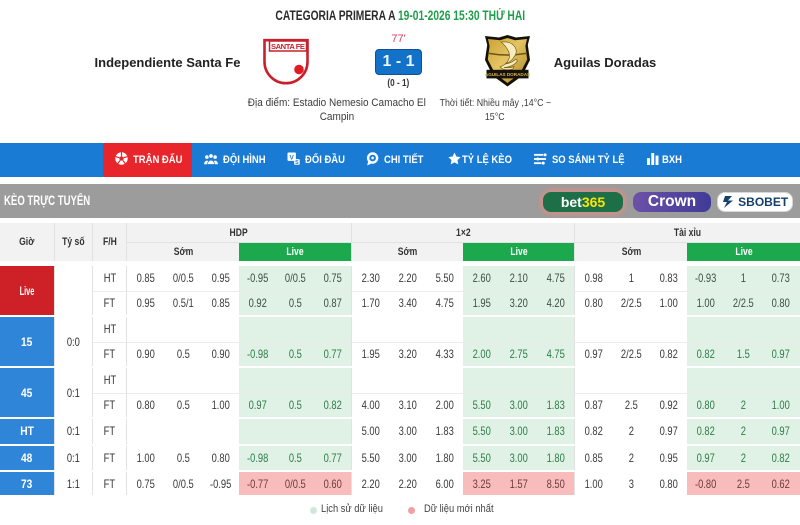  What do you see at coordinates (292, 157) in the screenshot?
I see `svg-text: V` at bounding box center [292, 157].